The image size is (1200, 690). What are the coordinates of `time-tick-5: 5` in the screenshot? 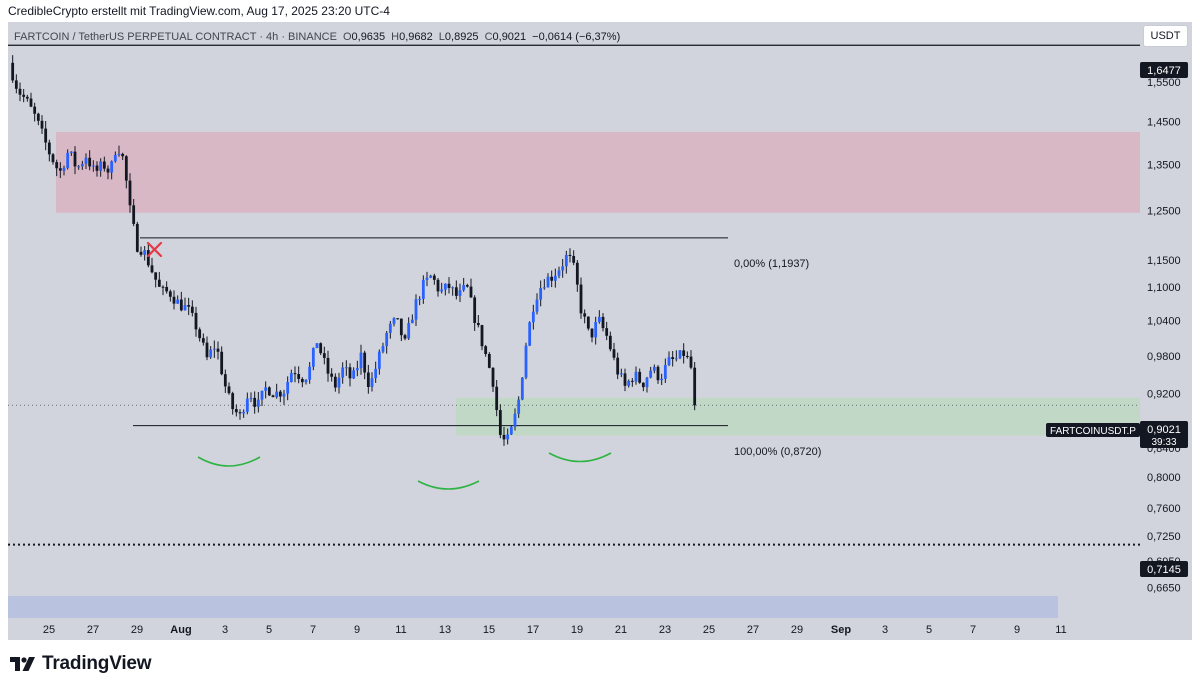 It's located at (269, 630).